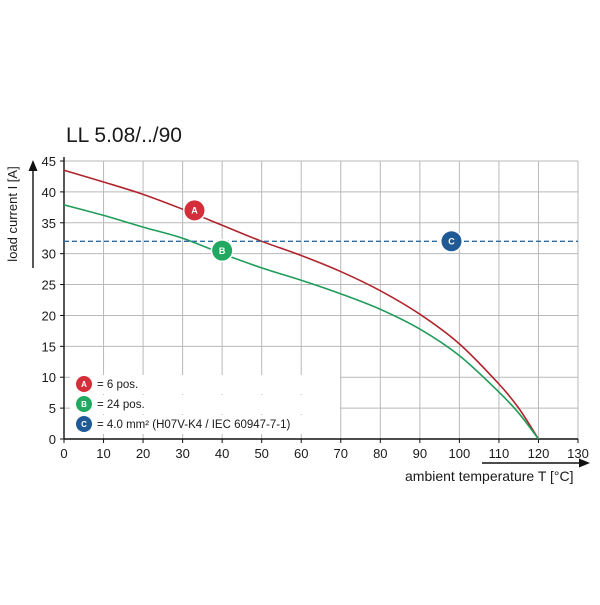 This screenshot has height=605, width=600. Describe the element at coordinates (322, 230) in the screenshot. I see `series-markers: A B C` at that location.